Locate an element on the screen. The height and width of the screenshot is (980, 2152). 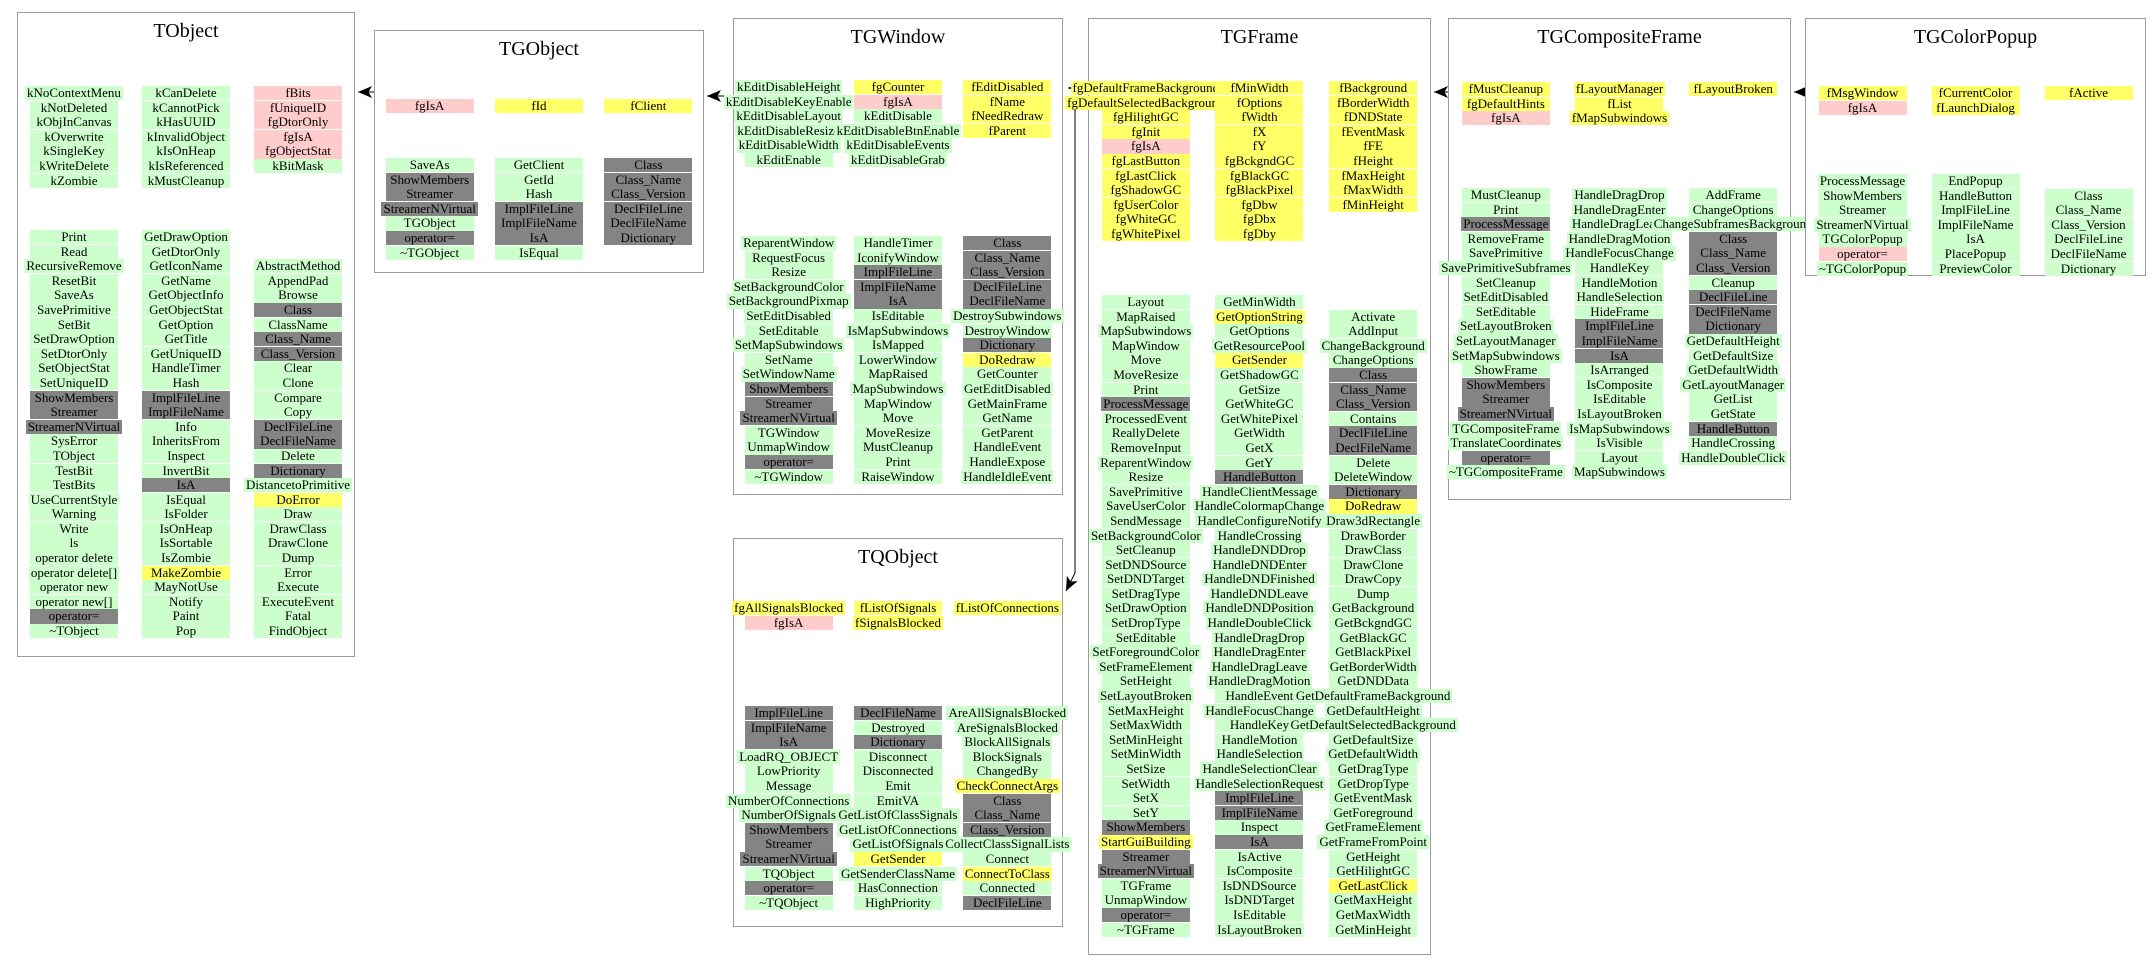
member-row: HandleButton is located at coordinates (1259, 477).